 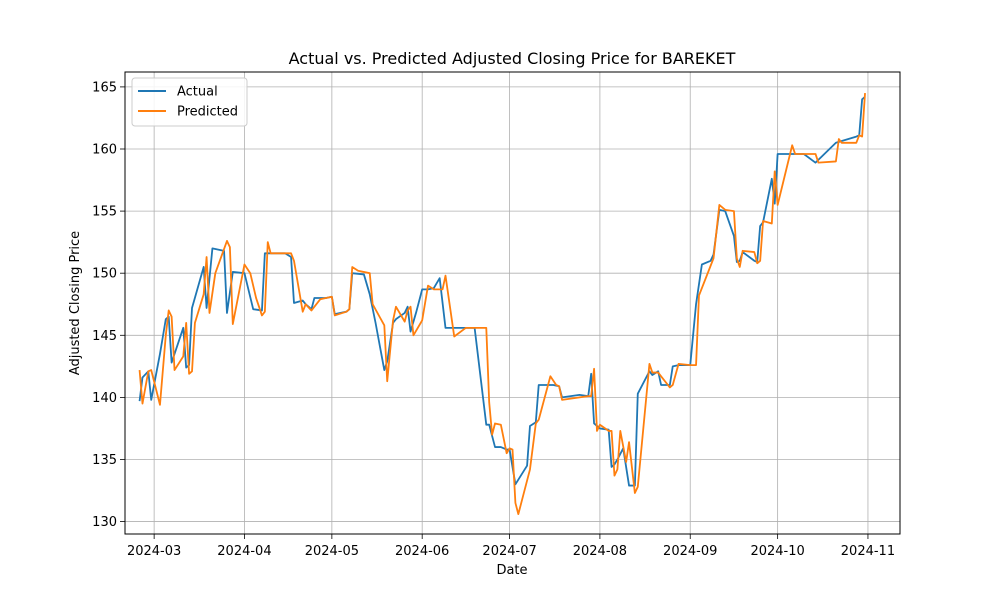 What do you see at coordinates (422, 551) in the screenshot?
I see `x-tick-label: 2024-06` at bounding box center [422, 551].